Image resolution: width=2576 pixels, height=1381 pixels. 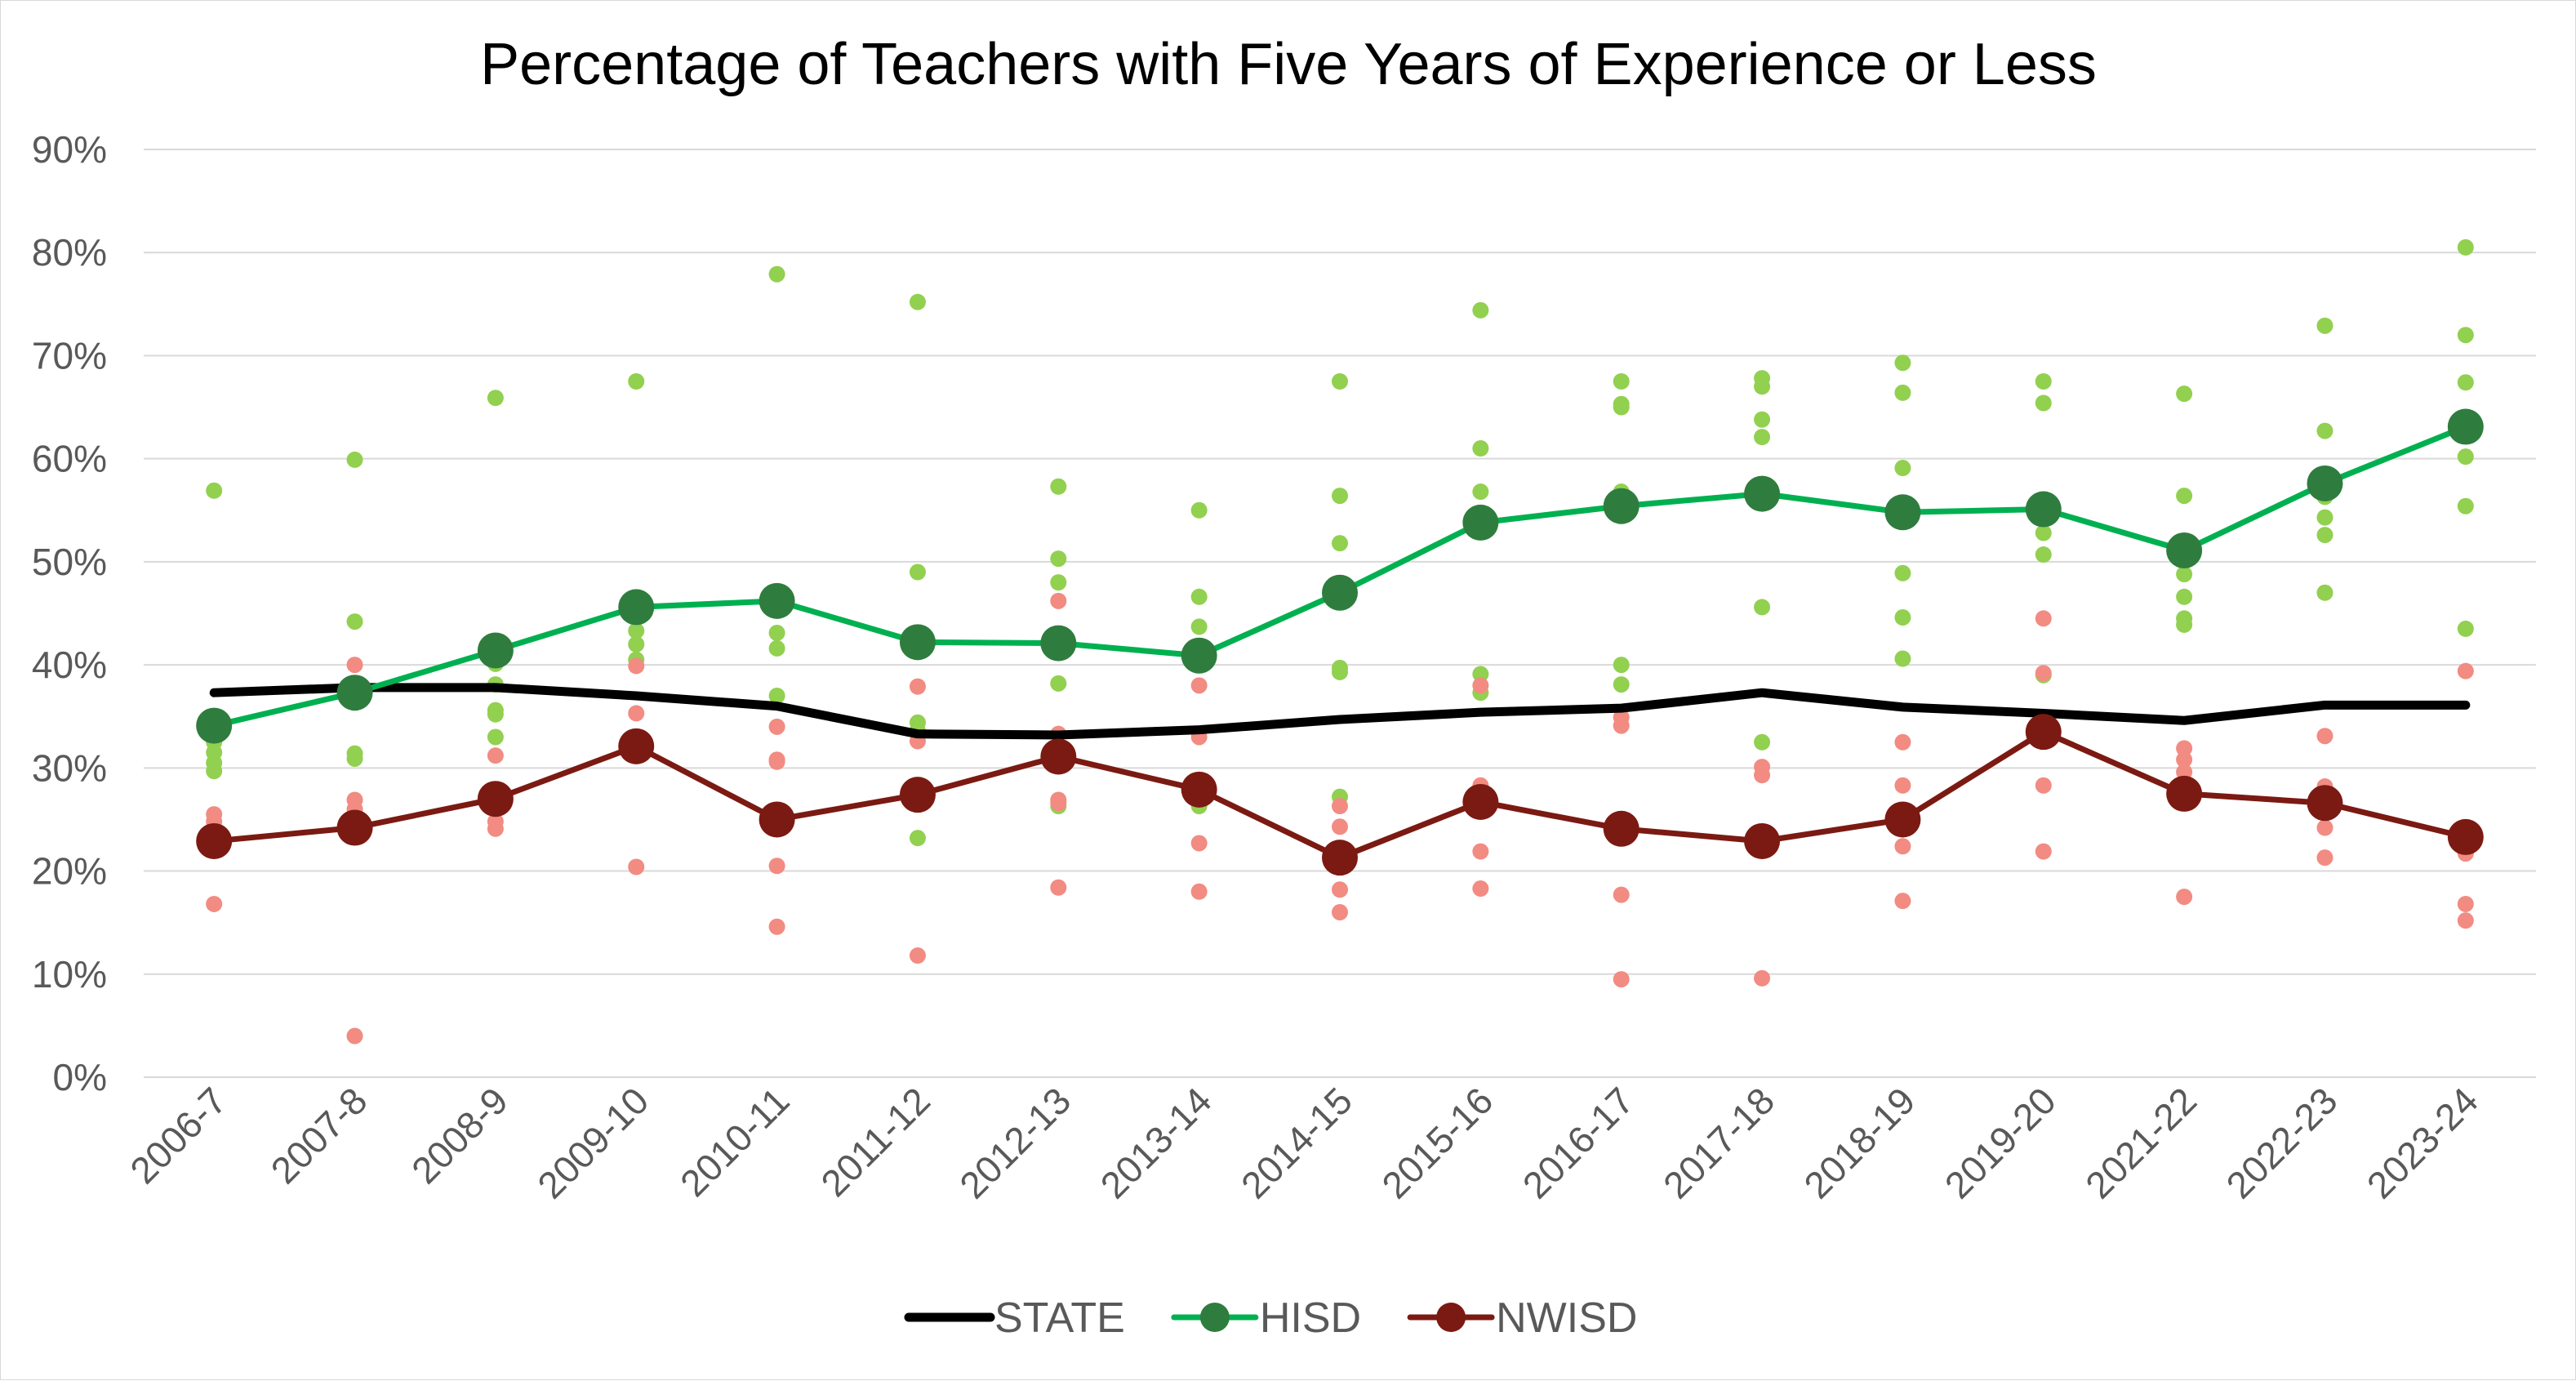 What do you see at coordinates (69, 253) in the screenshot?
I see `y-tick-label: 80%` at bounding box center [69, 253].